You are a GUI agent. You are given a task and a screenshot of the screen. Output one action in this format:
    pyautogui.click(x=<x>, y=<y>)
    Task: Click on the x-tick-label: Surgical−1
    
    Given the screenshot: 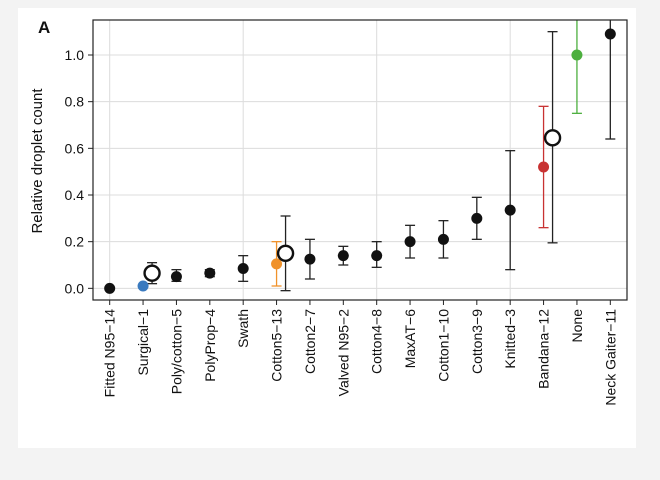 What is the action you would take?
    pyautogui.click(x=143, y=342)
    